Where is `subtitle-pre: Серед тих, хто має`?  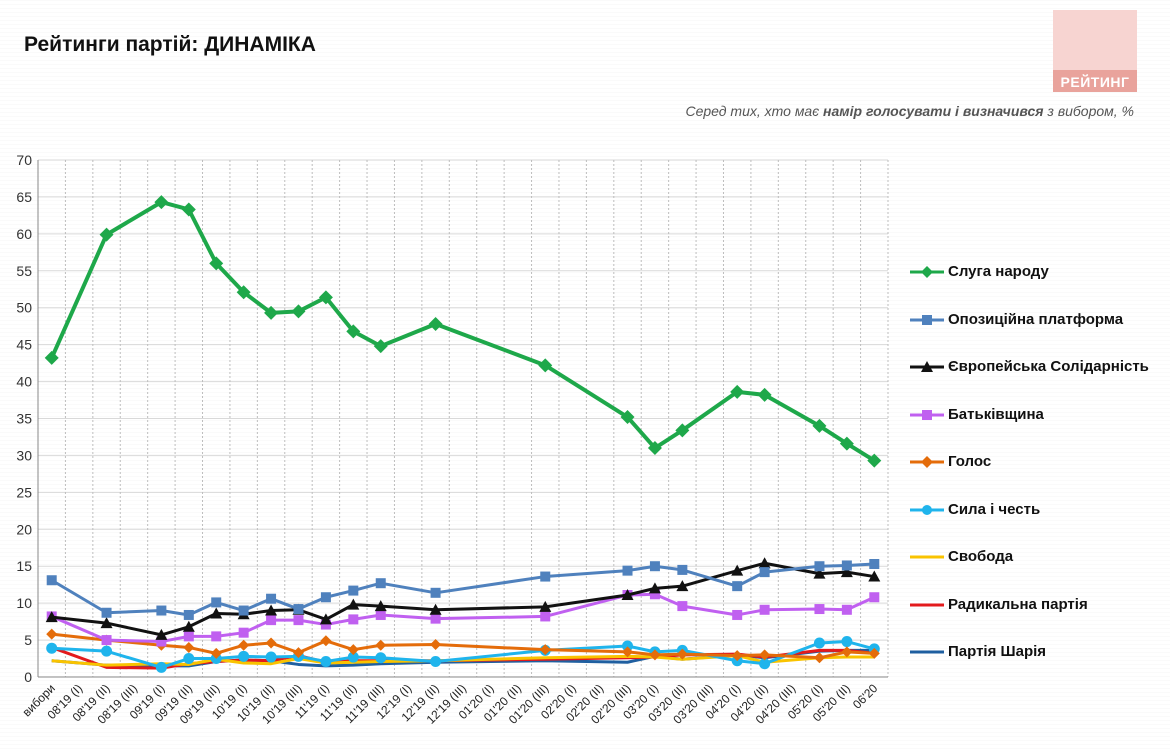
subtitle-pre: Серед тих, хто має is located at coordinates (754, 111).